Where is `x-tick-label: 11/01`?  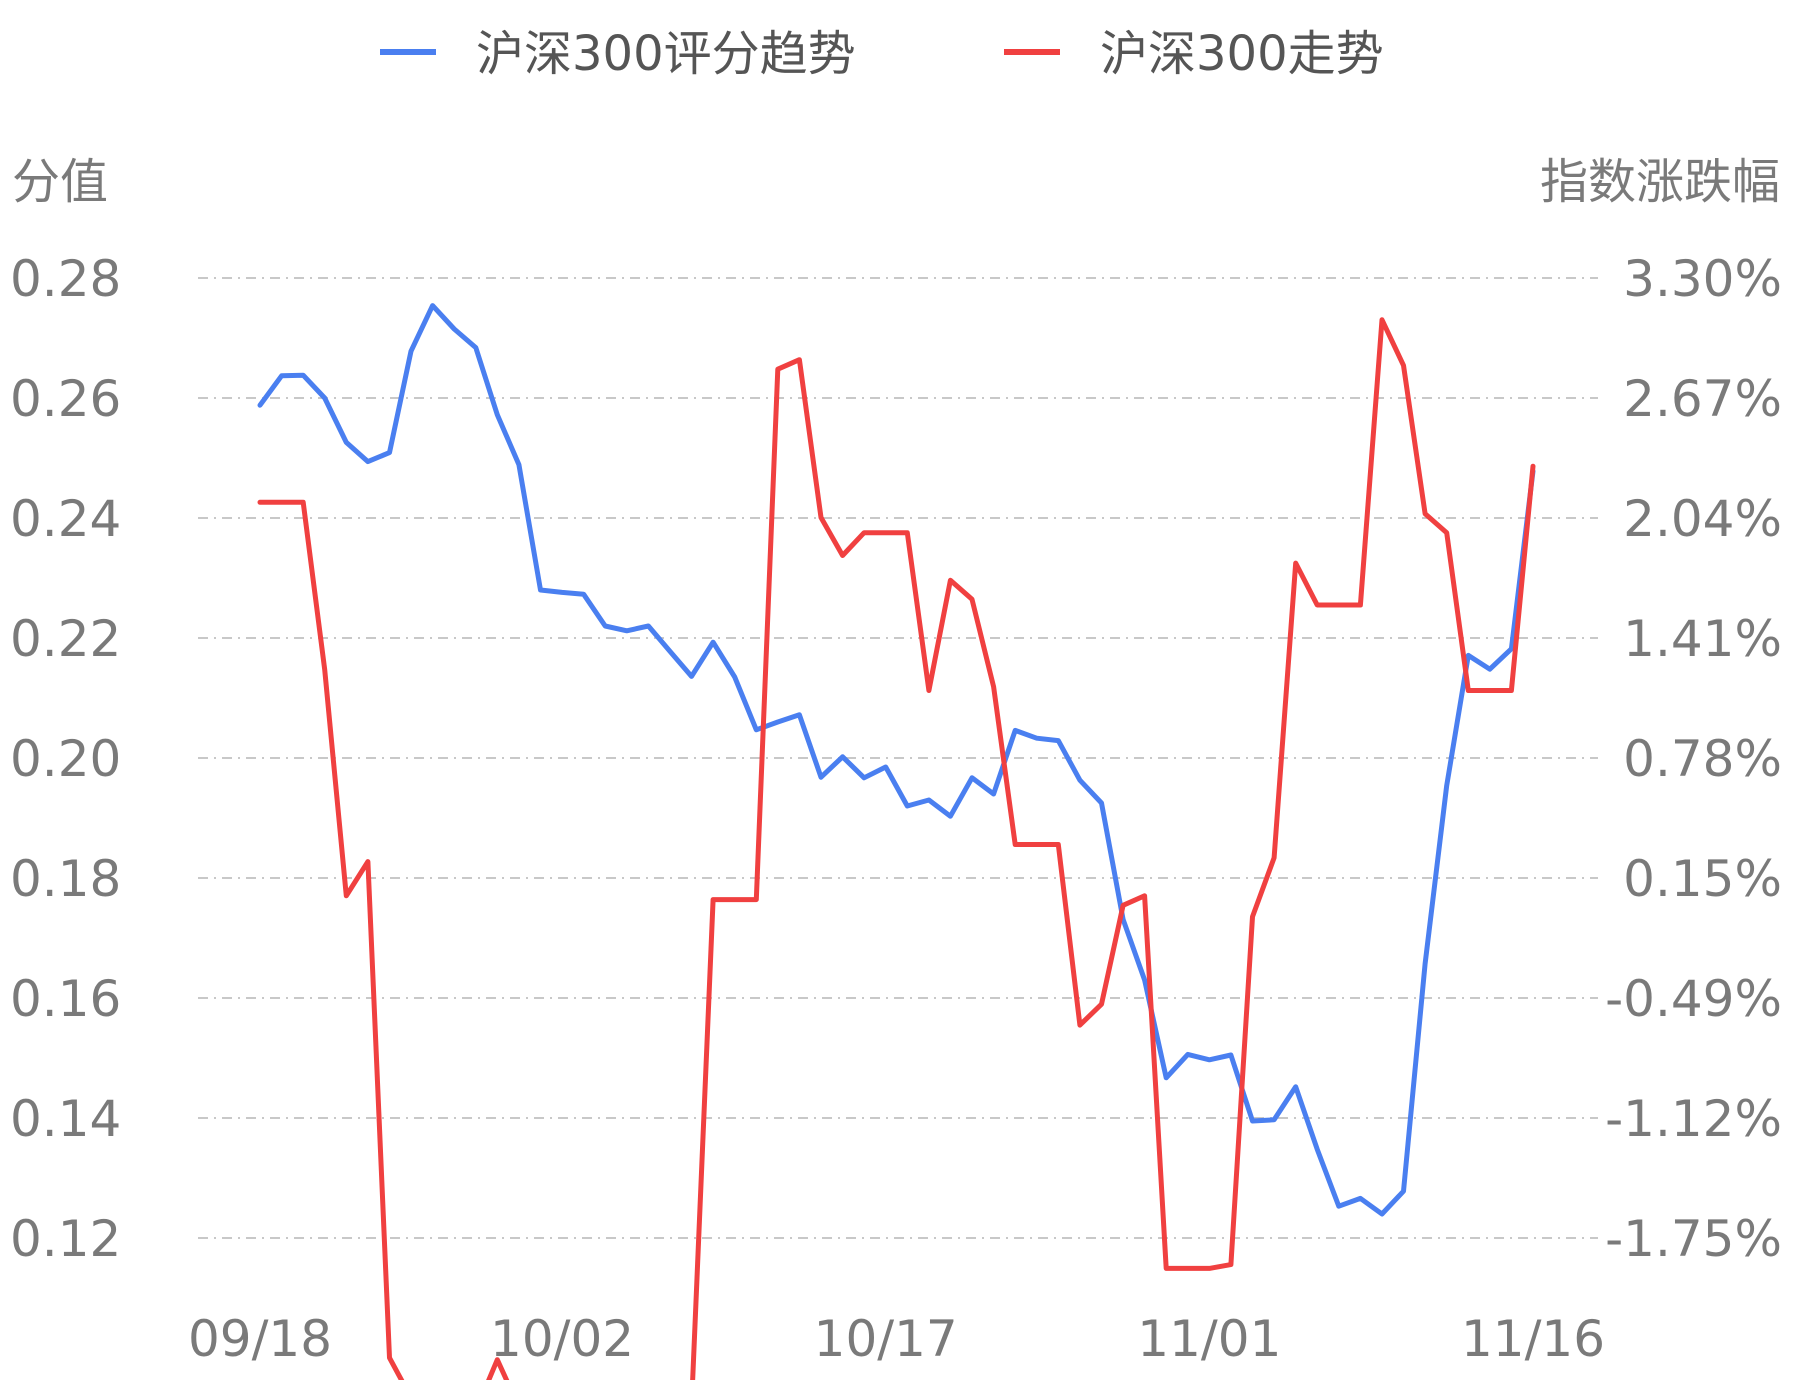 x-tick-label: 11/01 is located at coordinates (1209, 1339).